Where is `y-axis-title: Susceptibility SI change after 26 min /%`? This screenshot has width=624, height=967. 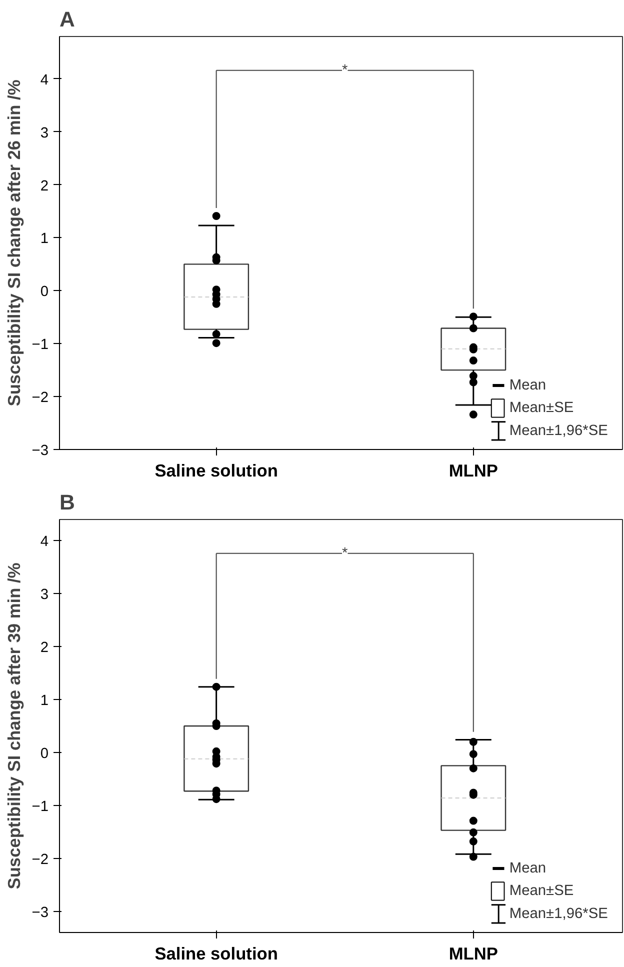 y-axis-title: Susceptibility SI change after 26 min /% is located at coordinates (14, 243).